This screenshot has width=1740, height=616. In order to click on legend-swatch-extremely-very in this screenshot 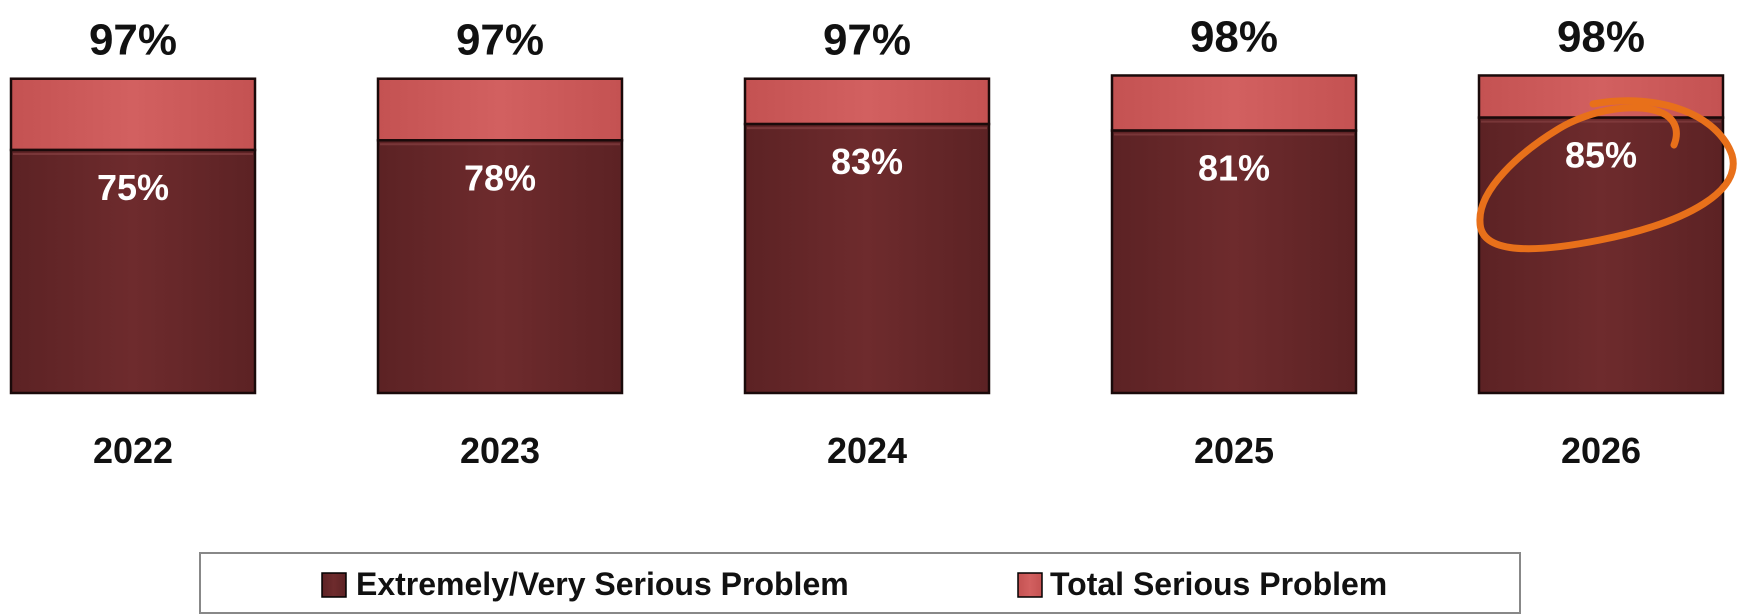, I will do `click(334, 585)`.